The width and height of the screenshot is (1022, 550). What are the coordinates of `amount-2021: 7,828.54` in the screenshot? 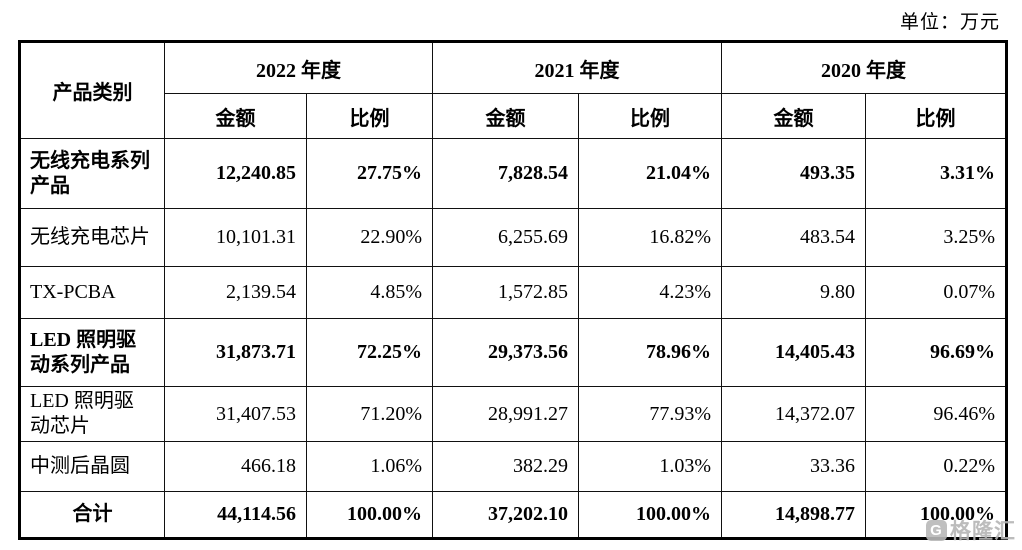 It's located at (505, 173).